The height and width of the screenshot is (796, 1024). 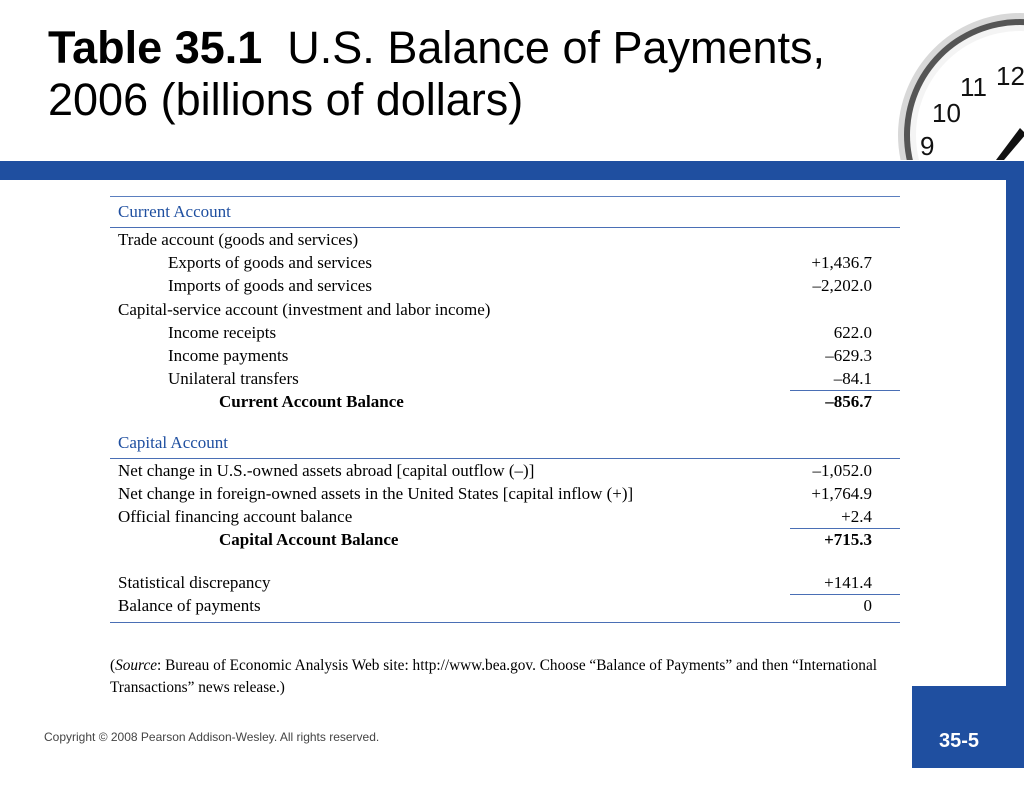 What do you see at coordinates (505, 605) in the screenshot?
I see `balance-of-payments-row: Balance of payments 0` at bounding box center [505, 605].